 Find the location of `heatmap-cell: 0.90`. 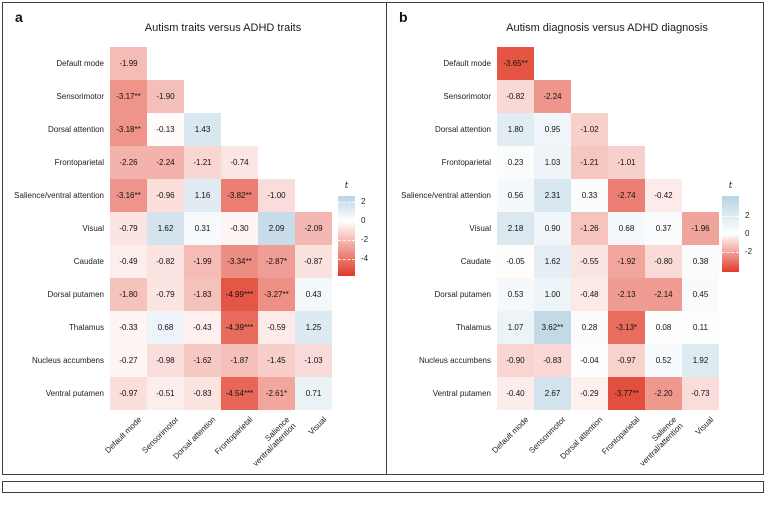

heatmap-cell: 0.90 is located at coordinates (552, 228).